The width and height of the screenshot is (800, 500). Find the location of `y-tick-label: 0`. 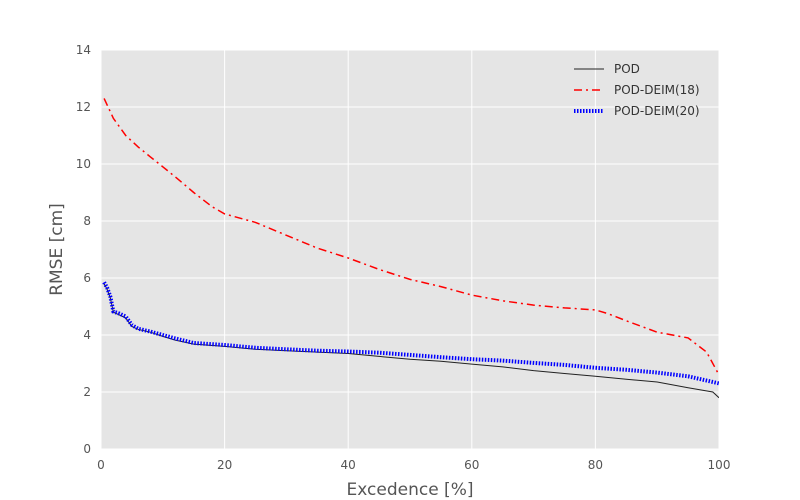

y-tick-label: 0 is located at coordinates (87, 449).